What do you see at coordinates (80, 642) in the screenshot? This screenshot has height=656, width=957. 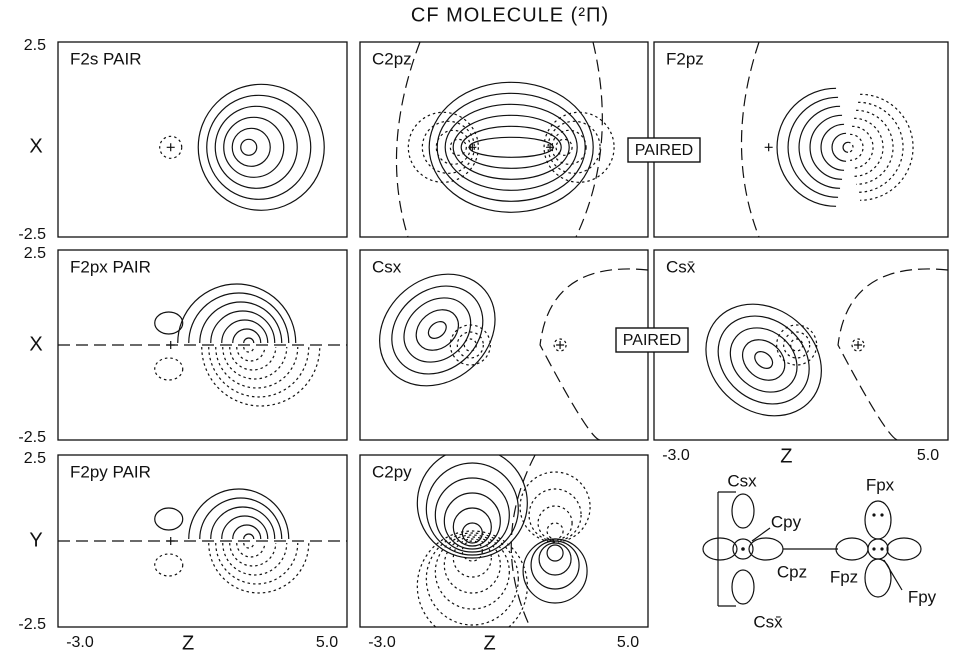 I see `x-tick-label: -3.0` at bounding box center [80, 642].